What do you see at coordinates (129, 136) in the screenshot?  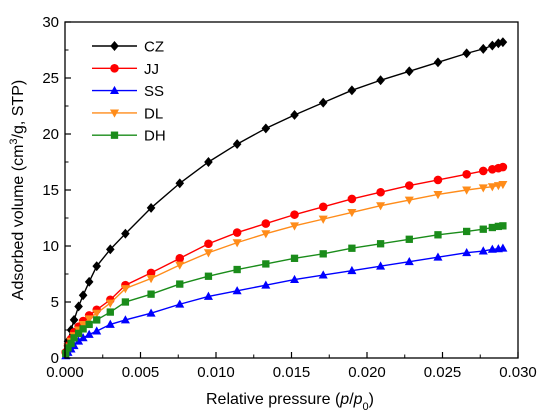 I see `legend-item-dh: DH` at bounding box center [129, 136].